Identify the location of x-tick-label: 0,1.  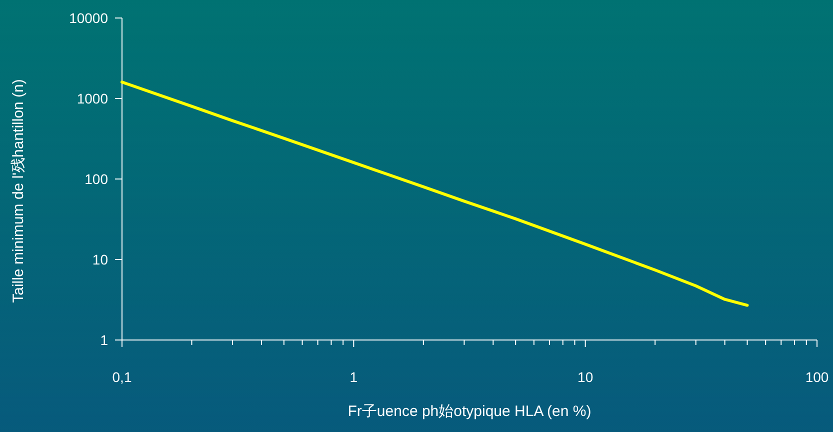
(122, 377).